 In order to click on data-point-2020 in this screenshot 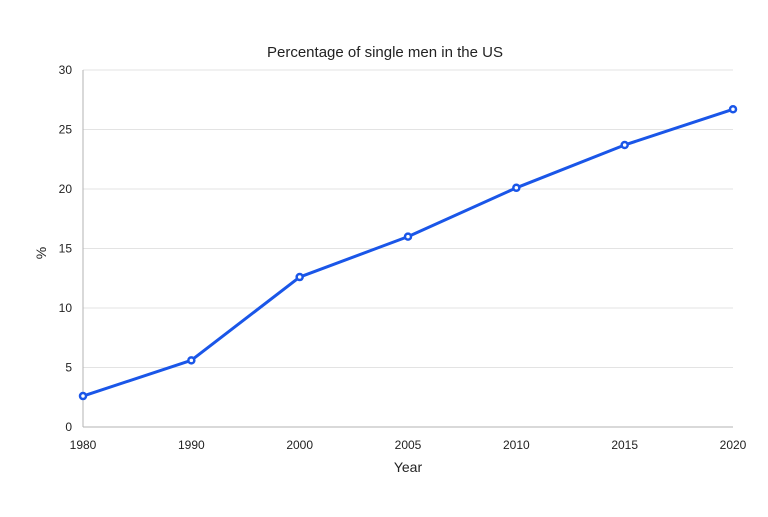, I will do `click(733, 109)`.